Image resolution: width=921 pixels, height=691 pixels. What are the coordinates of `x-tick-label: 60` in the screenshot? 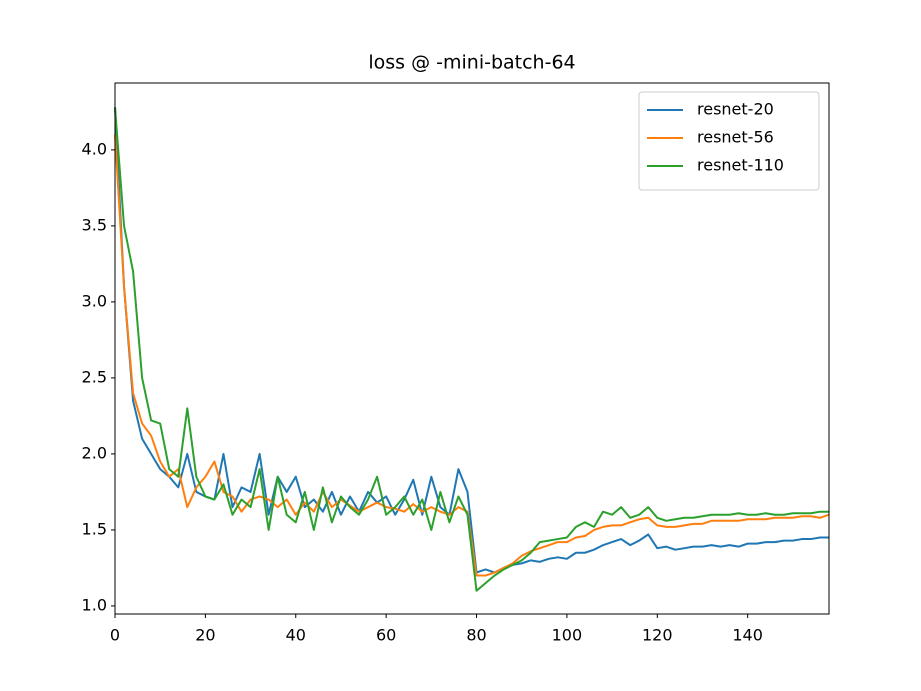 It's located at (386, 635).